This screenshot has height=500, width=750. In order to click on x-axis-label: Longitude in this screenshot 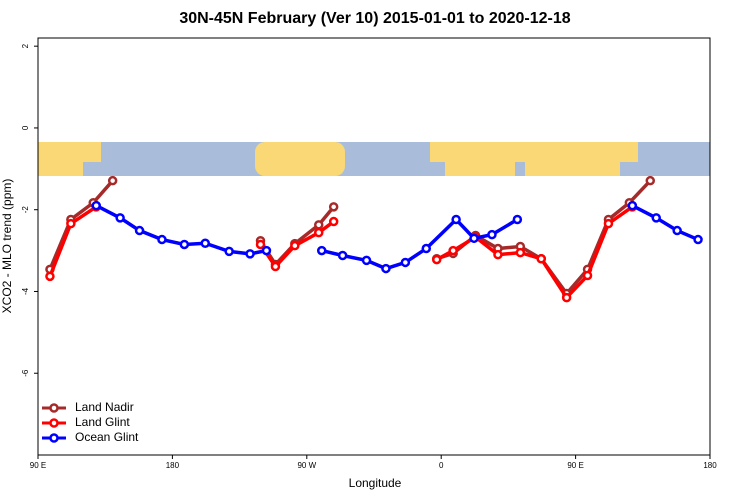, I will do `click(375, 483)`.